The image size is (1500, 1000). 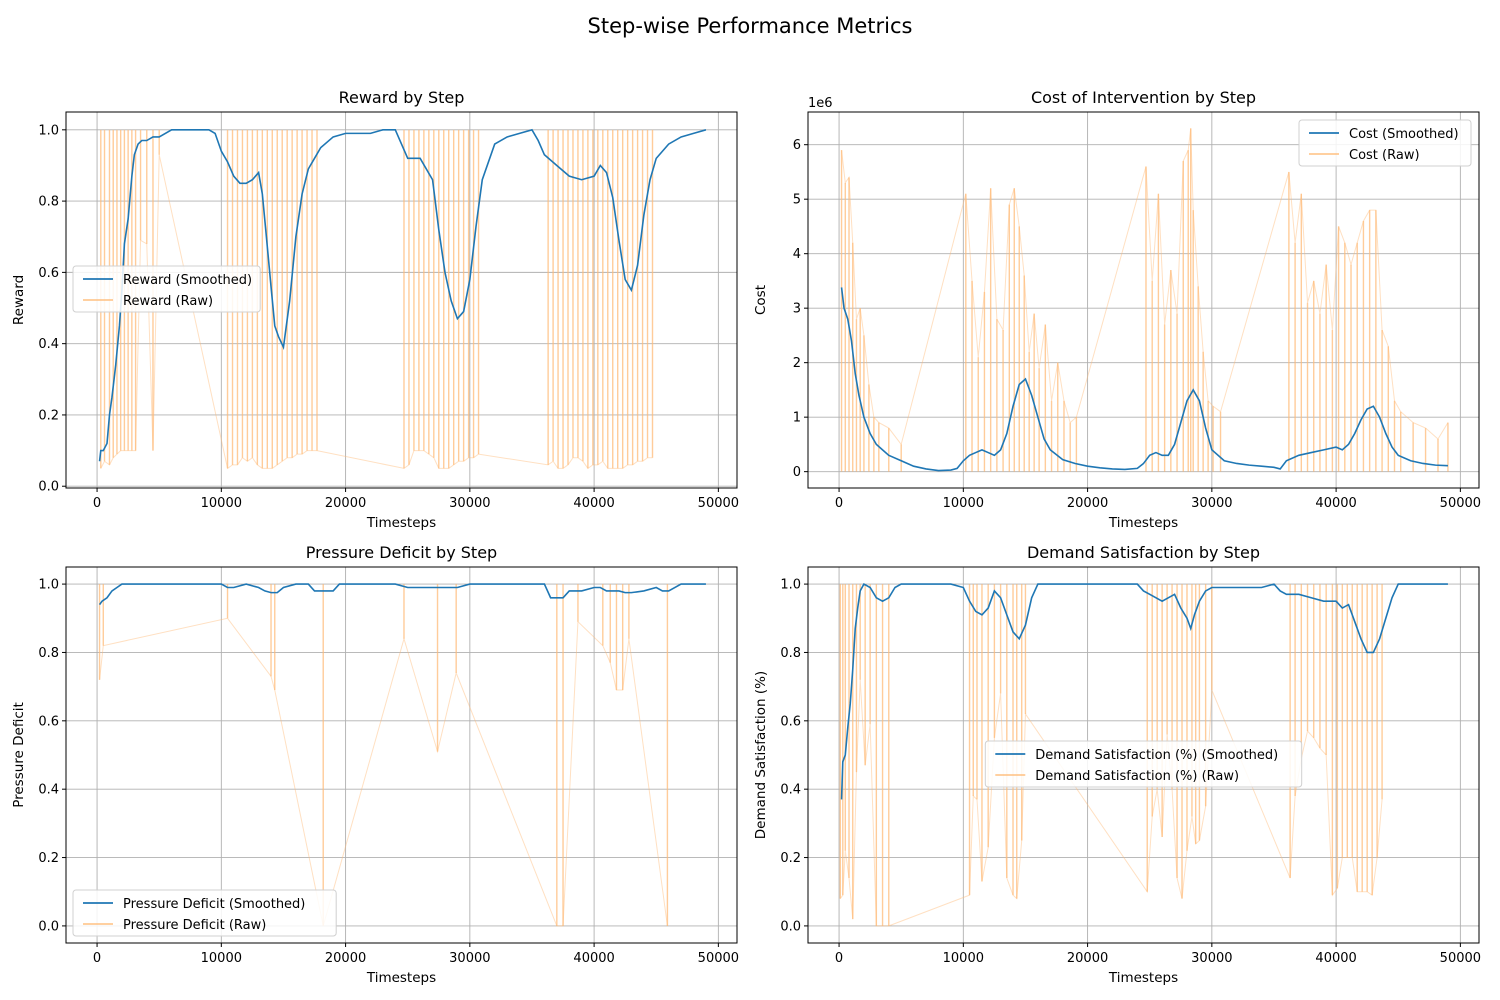 What do you see at coordinates (168, 301) in the screenshot?
I see `legend-label: Reward (Raw)` at bounding box center [168, 301].